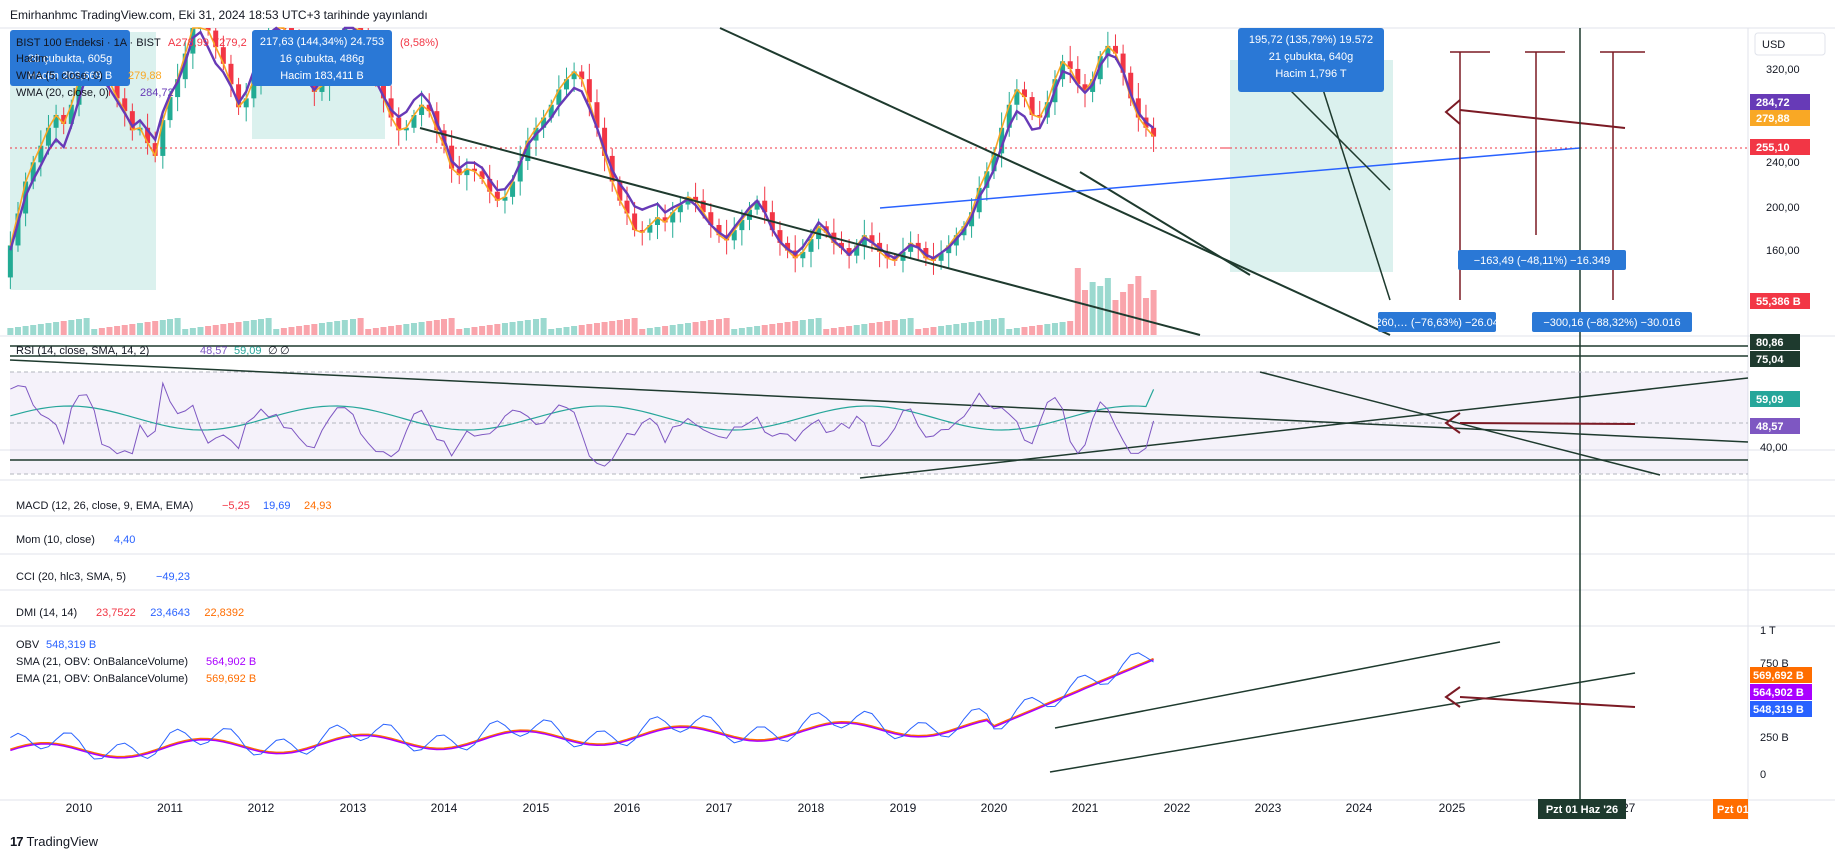  What do you see at coordinates (62, 841) in the screenshot?
I see `footer-brand-text: TradingView` at bounding box center [62, 841].